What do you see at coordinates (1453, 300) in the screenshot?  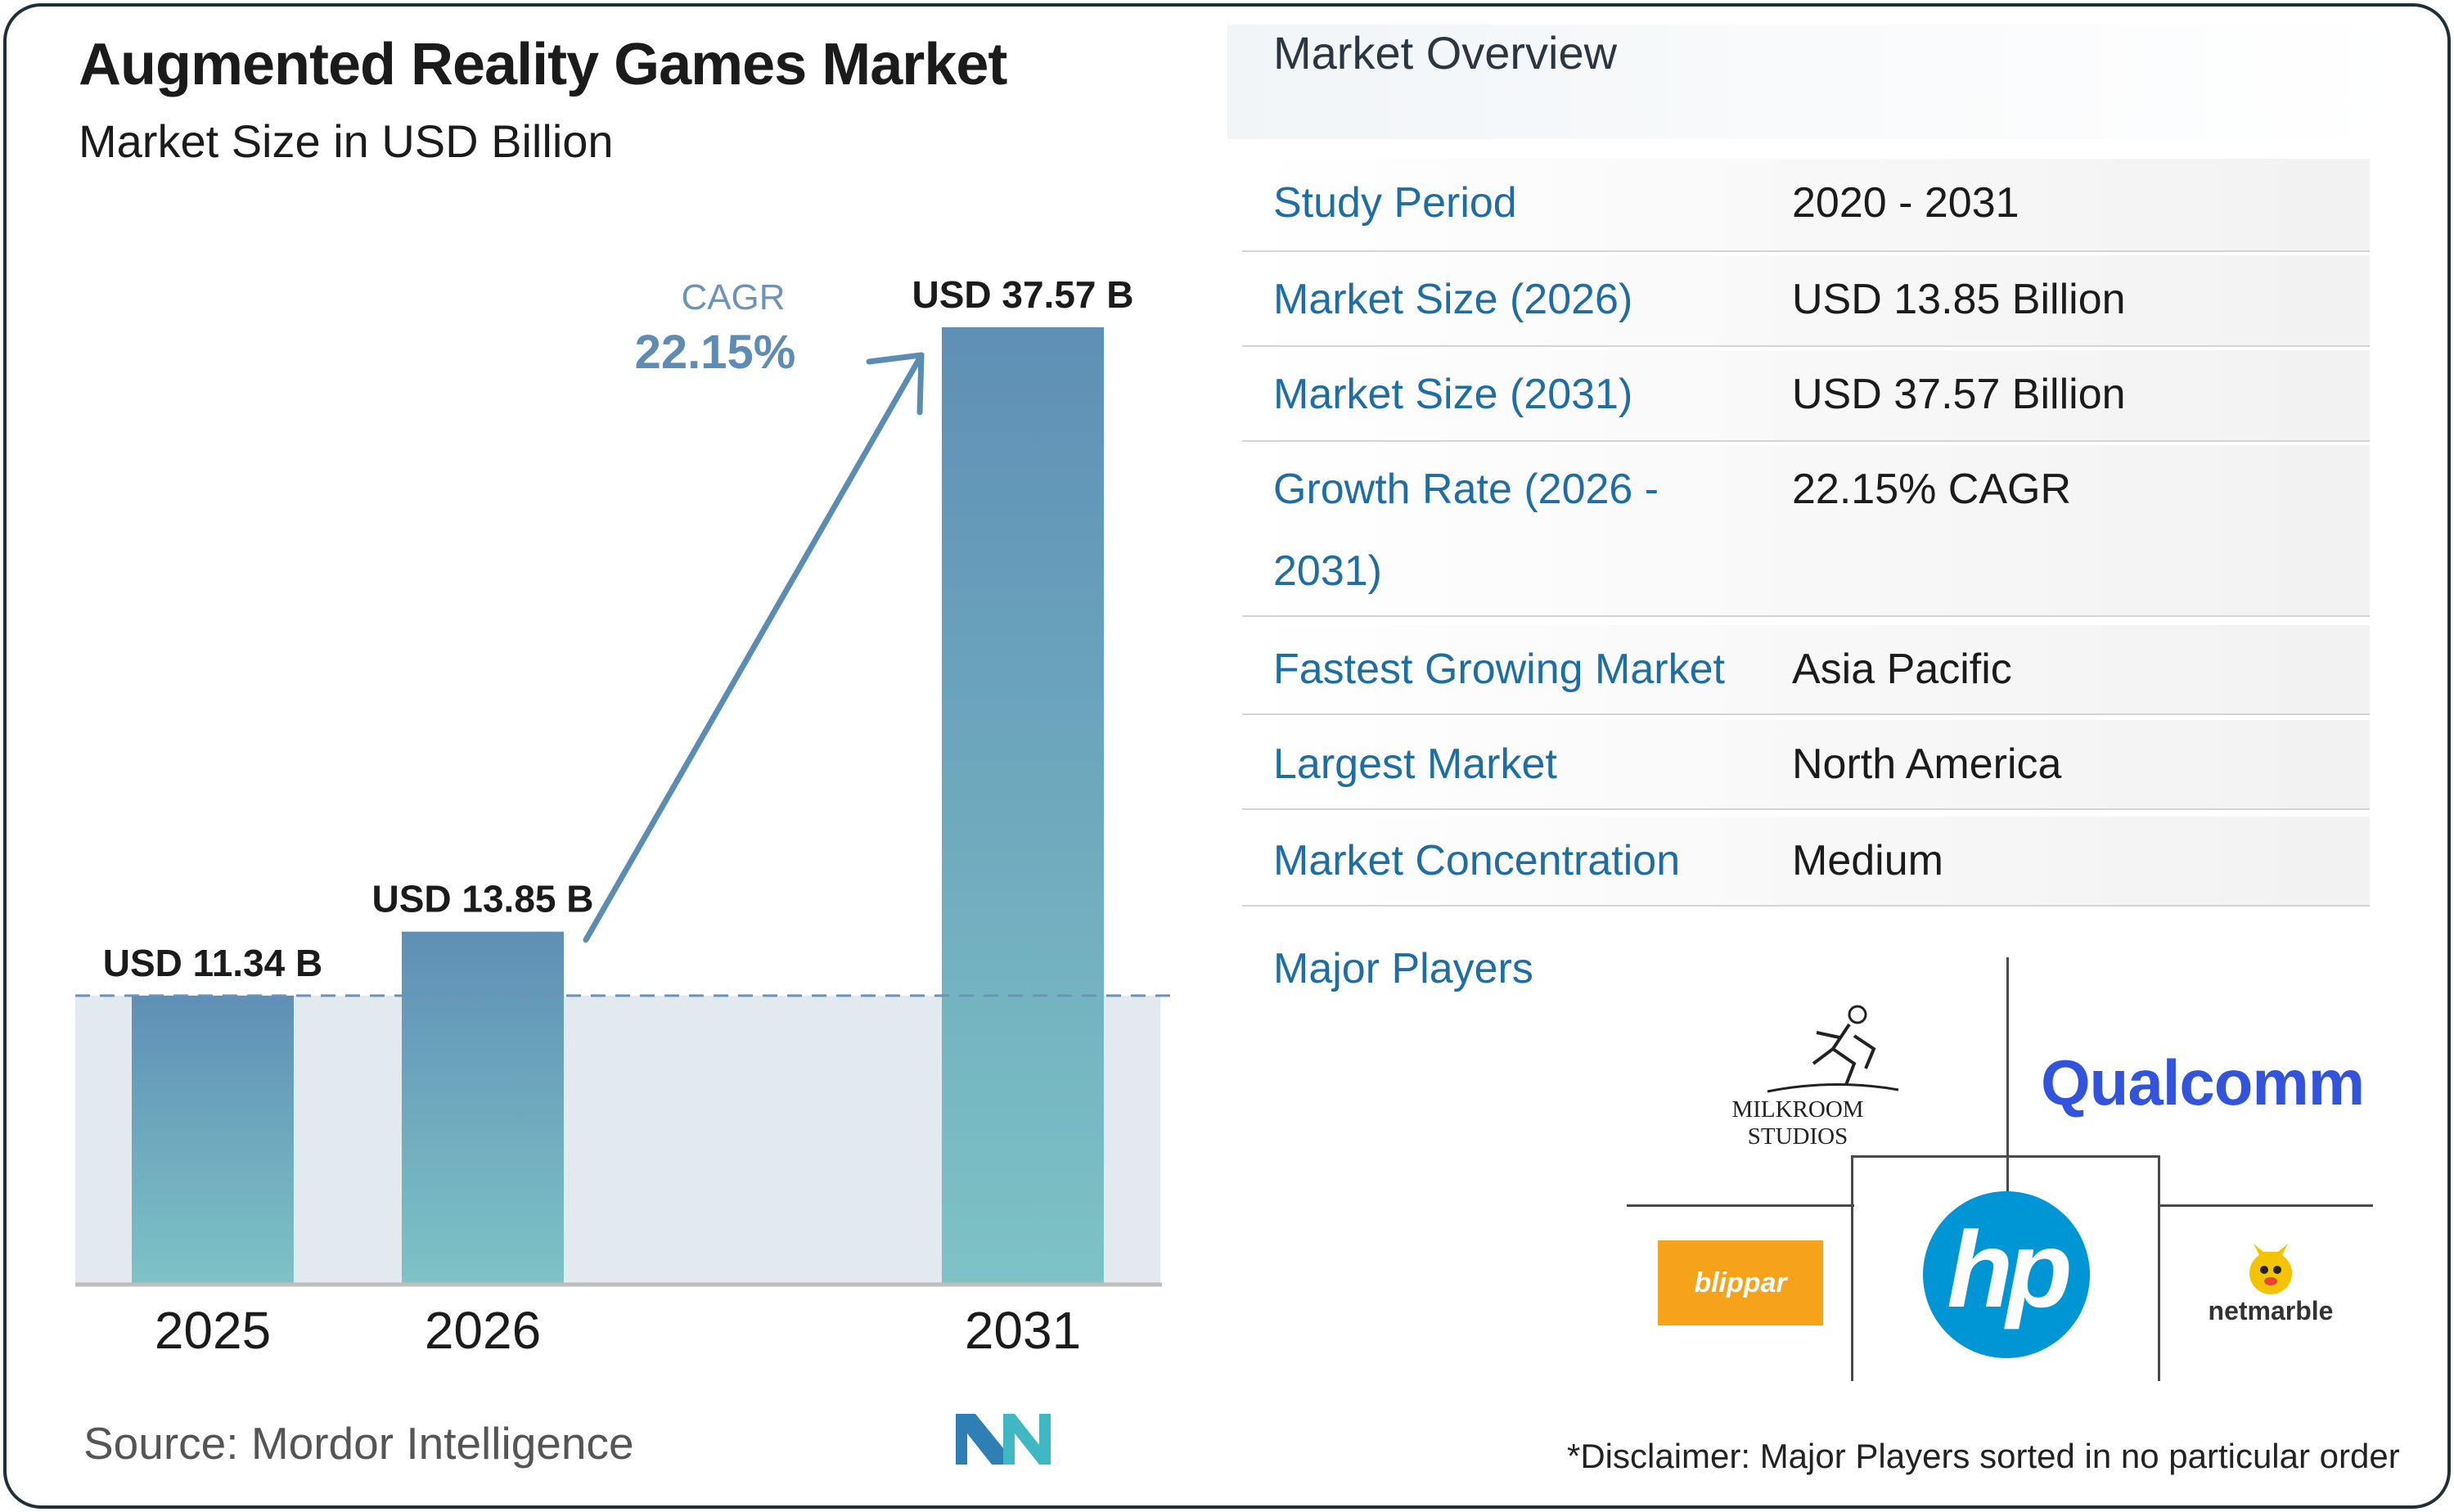 I see `overview-row-label: Market Size (2026)` at bounding box center [1453, 300].